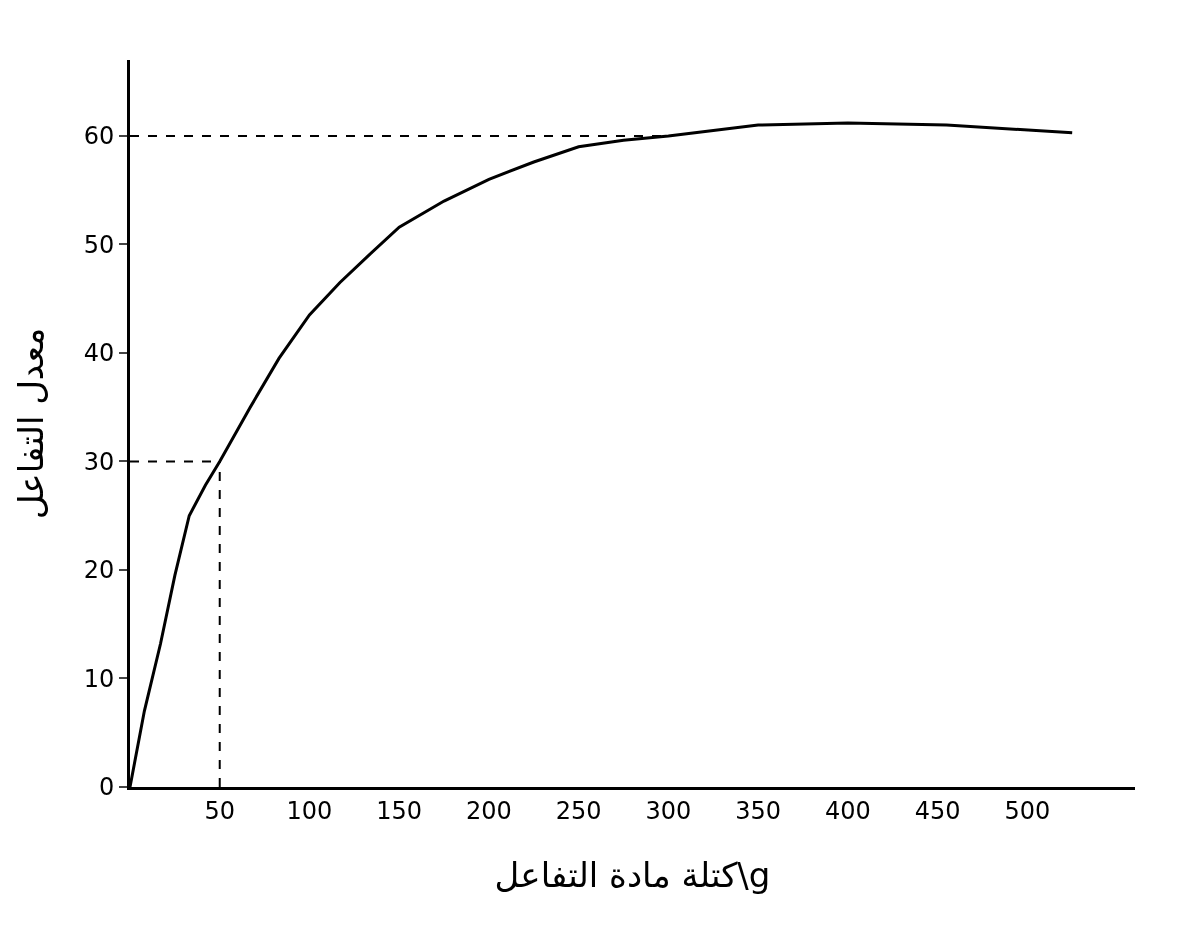  What do you see at coordinates (99, 244) in the screenshot?
I see `y-tick-label: 50` at bounding box center [99, 244].